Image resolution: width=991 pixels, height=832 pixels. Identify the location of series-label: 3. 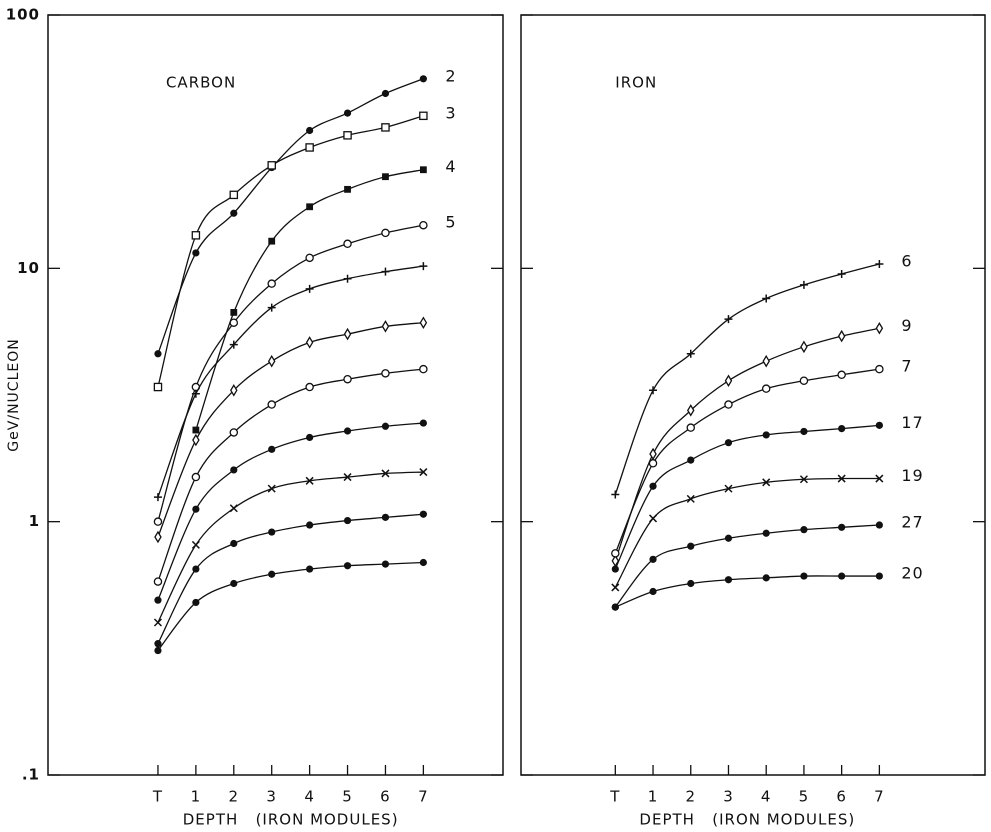
(450, 112).